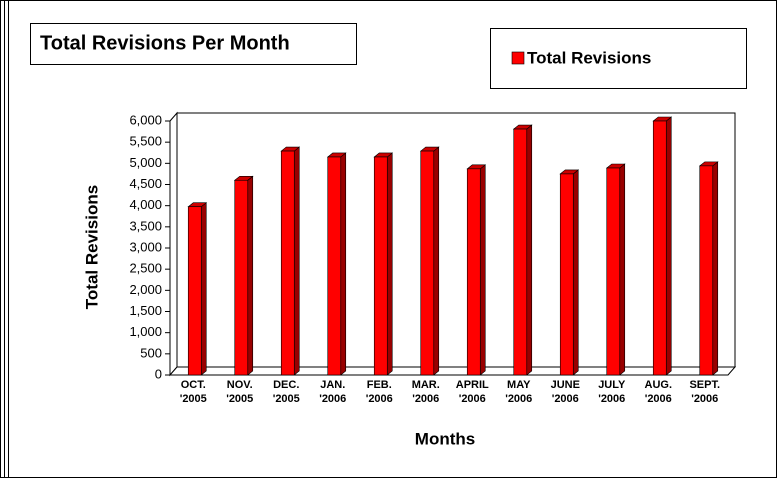  I want to click on x-tick-label: JAN. '2006, so click(333, 392).